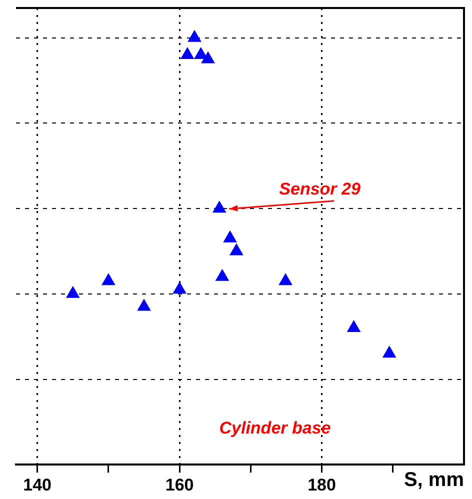 This screenshot has height=499, width=472. What do you see at coordinates (322, 484) in the screenshot?
I see `x-tick-label: 180` at bounding box center [322, 484].